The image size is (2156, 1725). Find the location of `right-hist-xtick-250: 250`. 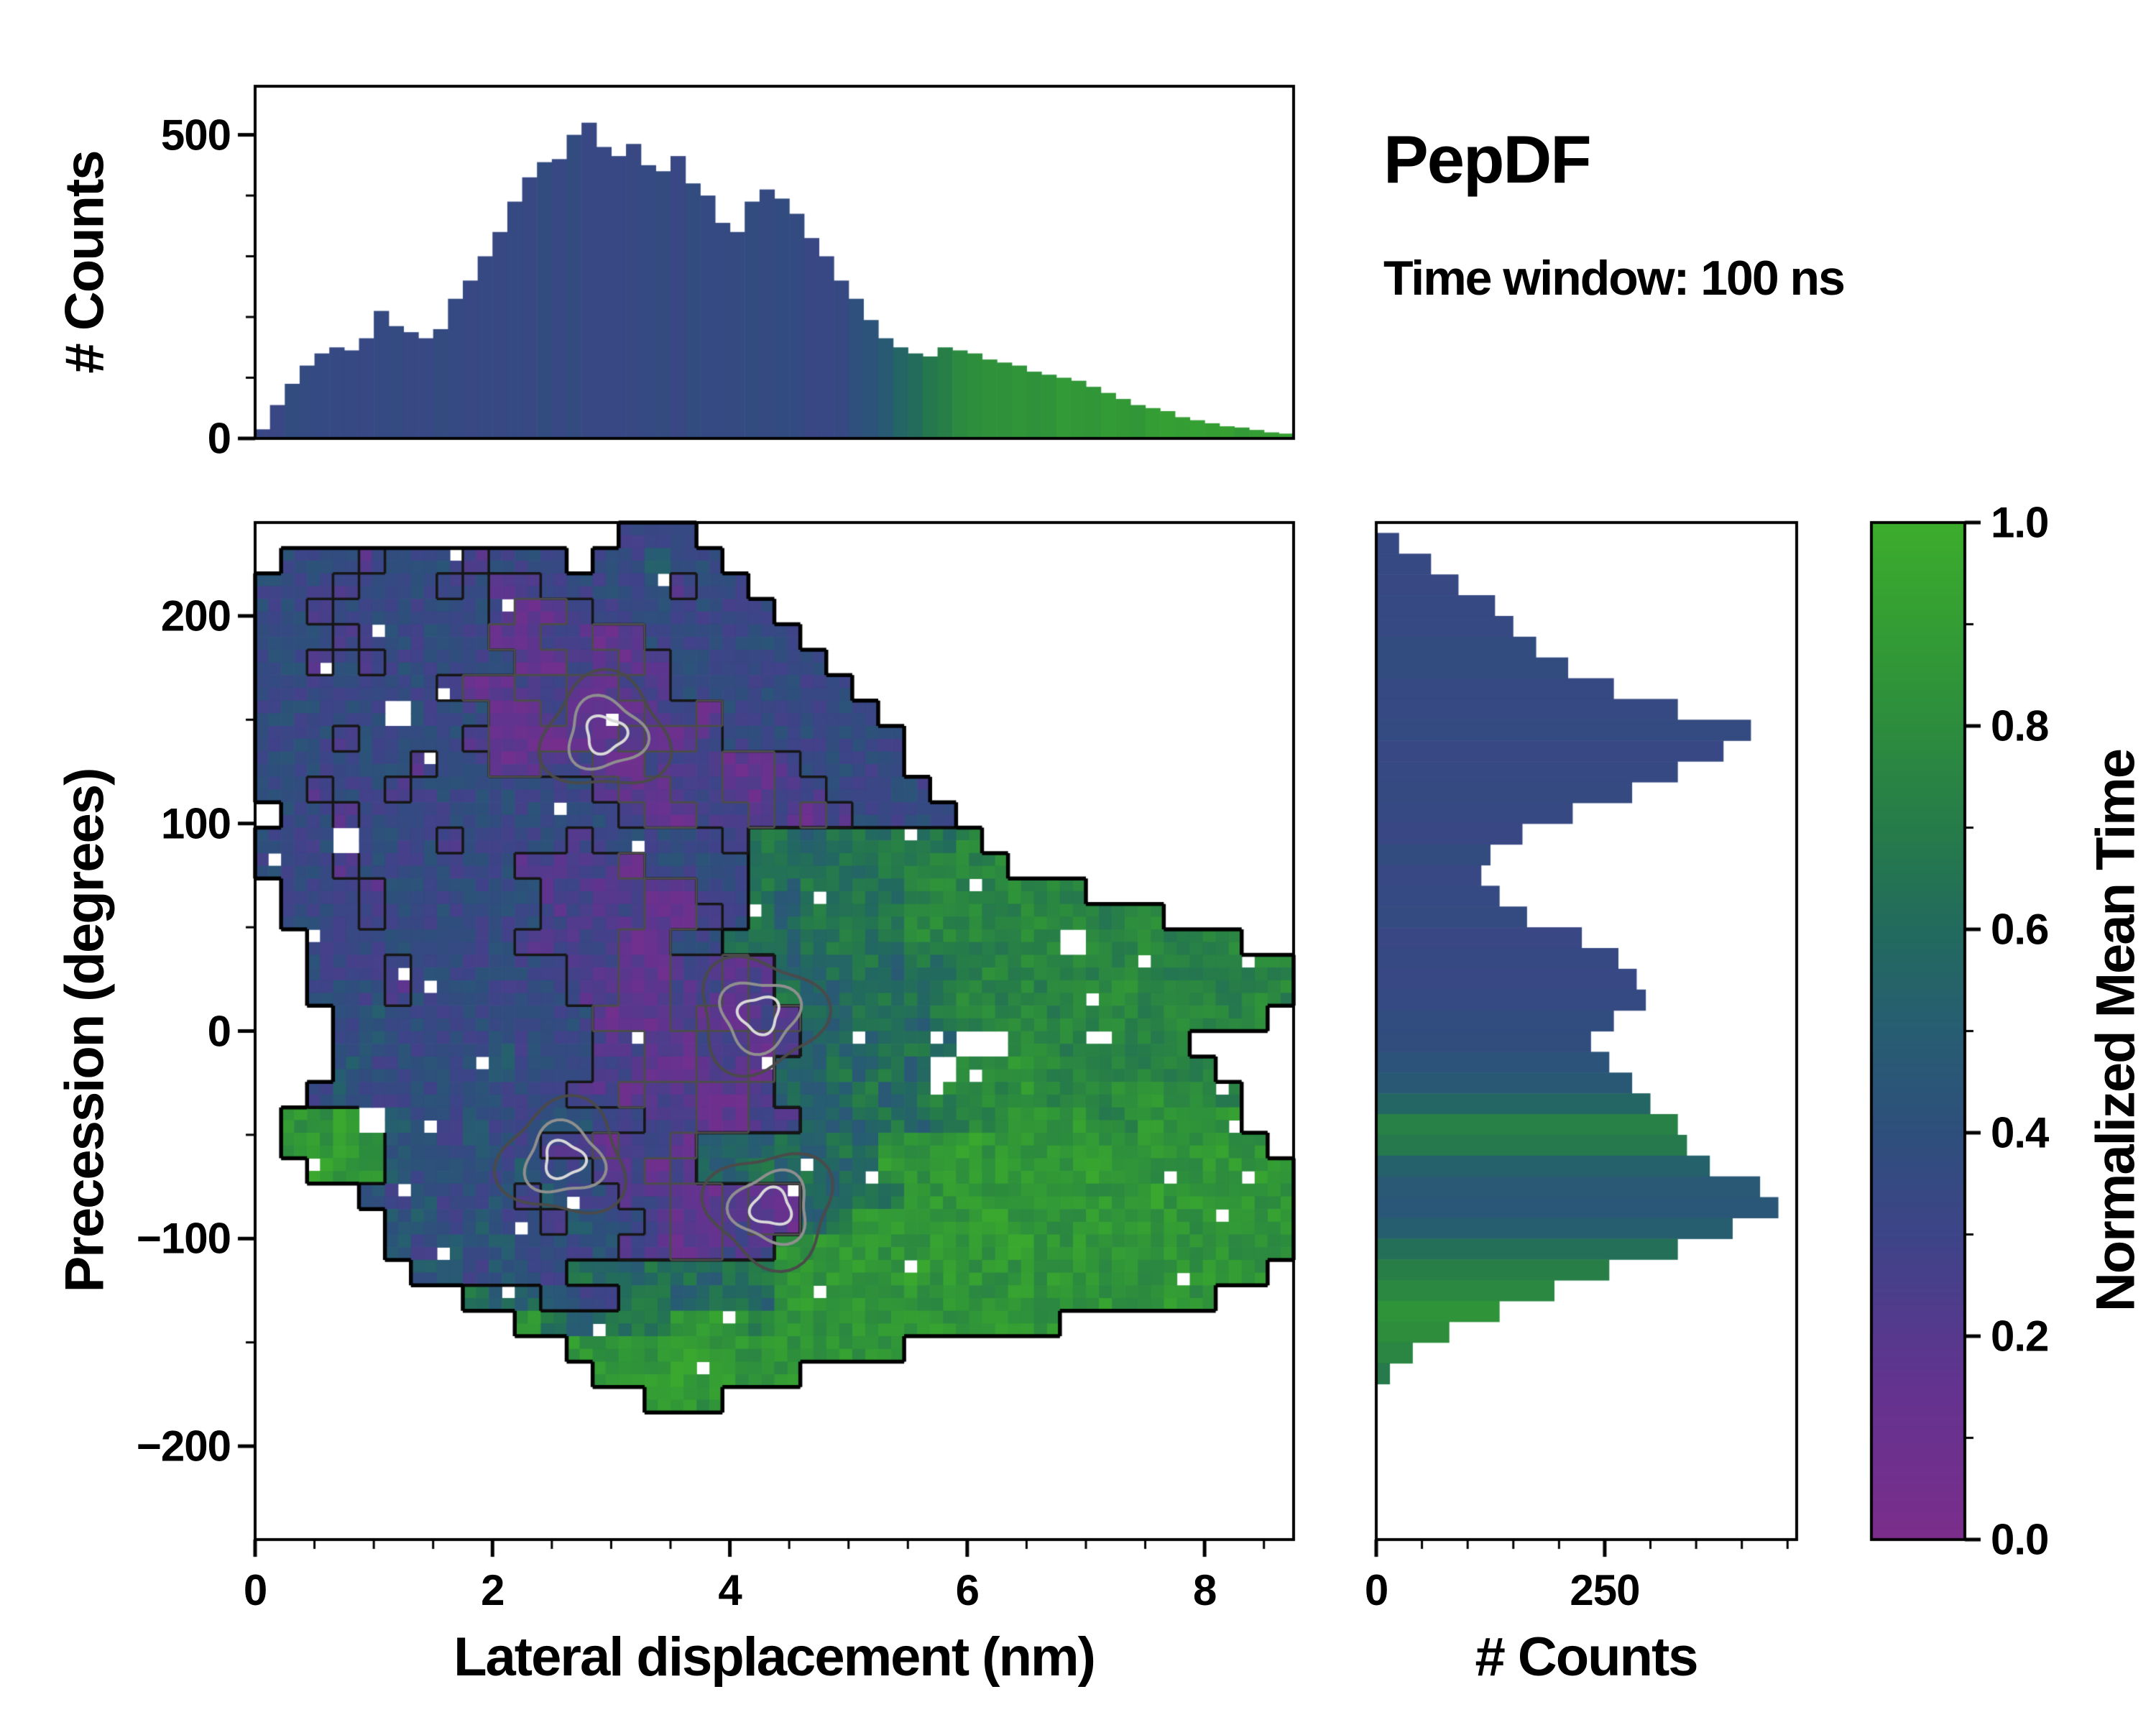

right-hist-xtick-250: 250 is located at coordinates (1605, 1590).